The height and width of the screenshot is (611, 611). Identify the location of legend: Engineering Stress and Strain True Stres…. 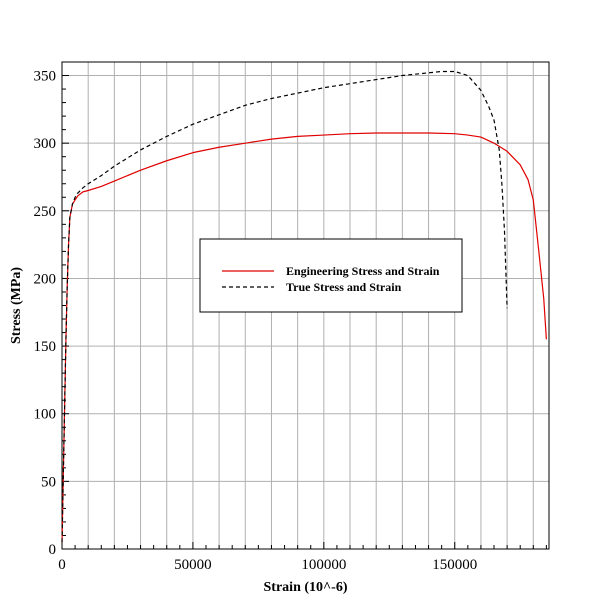
(331, 275).